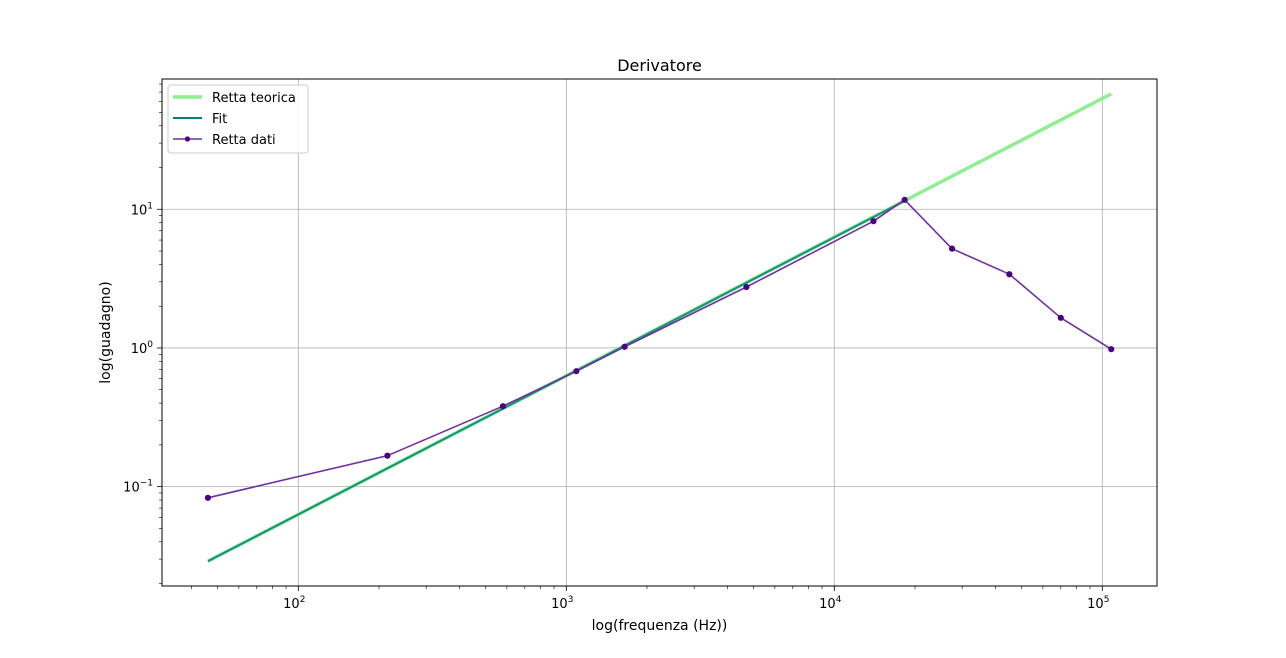  I want to click on y-tick-label: 10¹, so click(142, 209).